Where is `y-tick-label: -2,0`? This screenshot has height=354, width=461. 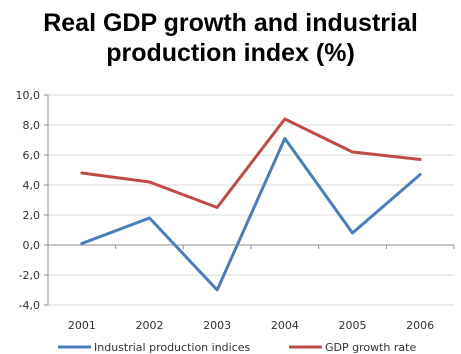
y-tick-label: -2,0 is located at coordinates (29, 275).